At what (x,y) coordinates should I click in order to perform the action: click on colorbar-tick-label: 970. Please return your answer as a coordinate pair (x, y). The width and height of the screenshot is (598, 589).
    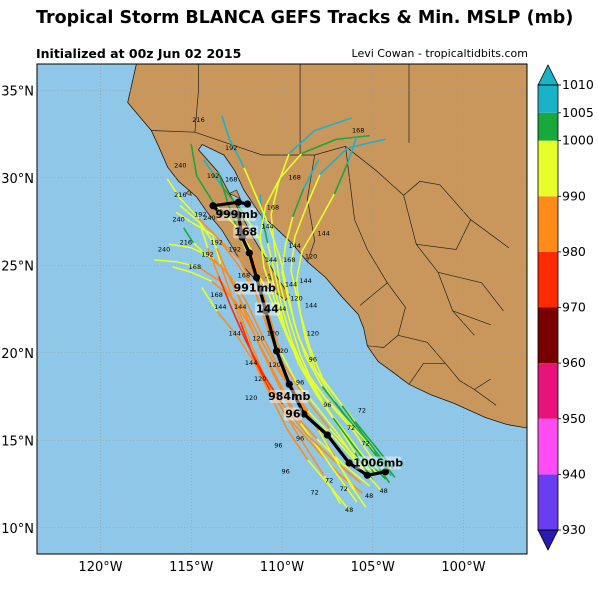
    Looking at the image, I should click on (574, 307).